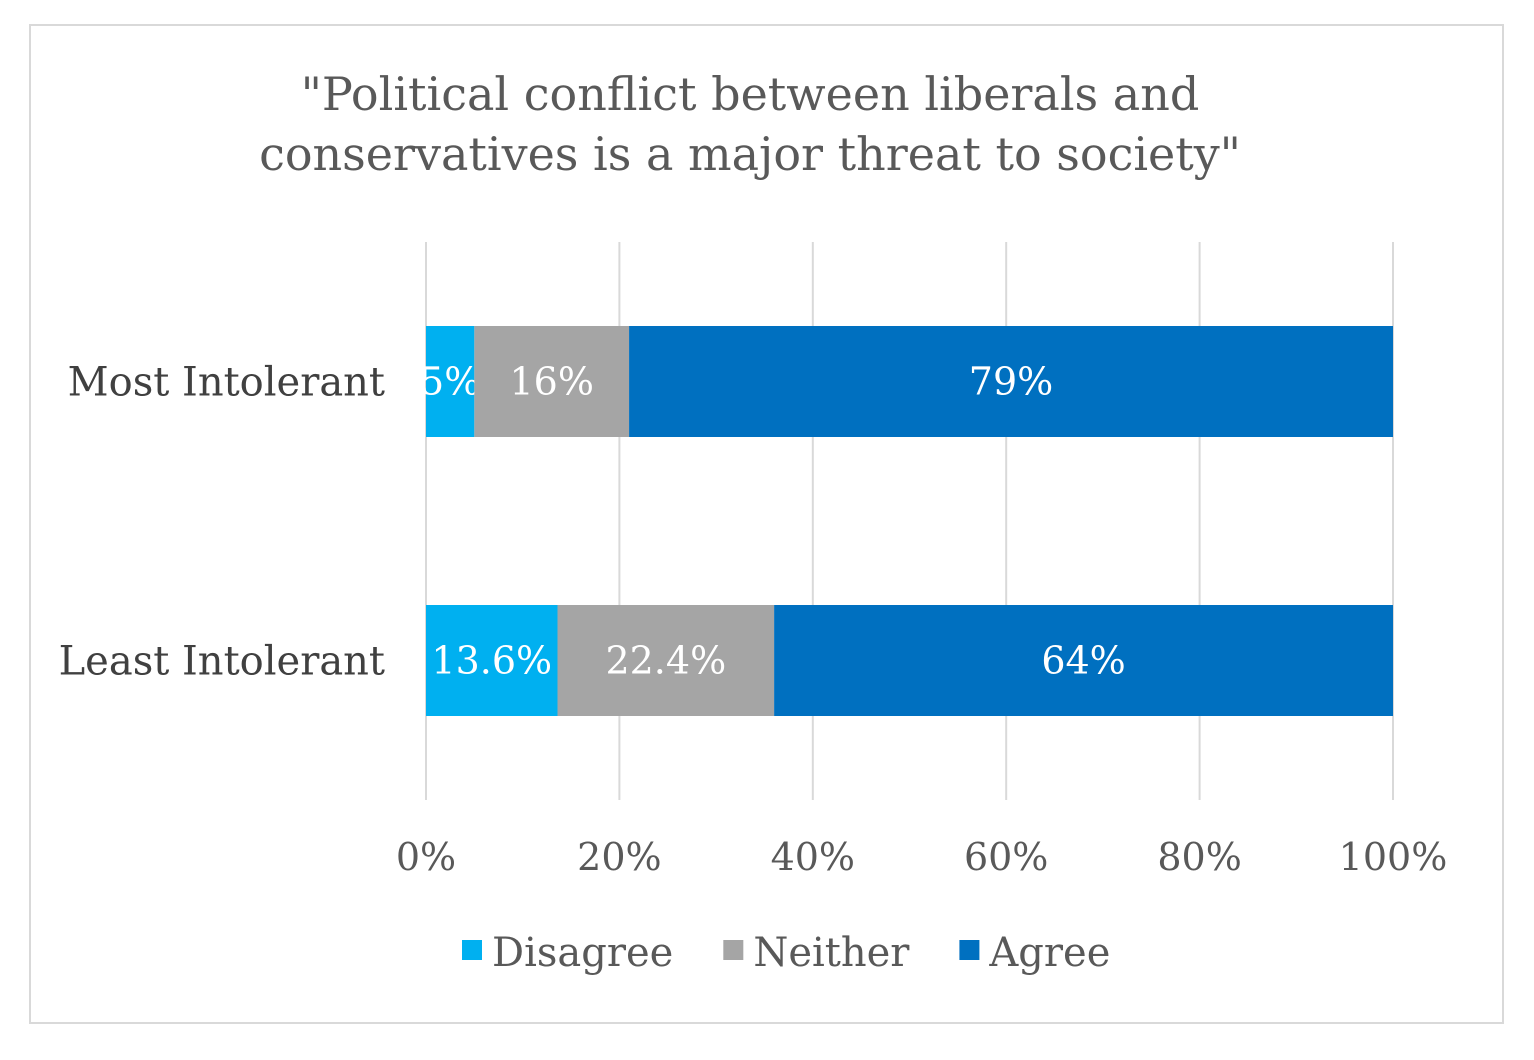 This screenshot has width=1534, height=1060. I want to click on data-label: 64%, so click(1083, 661).